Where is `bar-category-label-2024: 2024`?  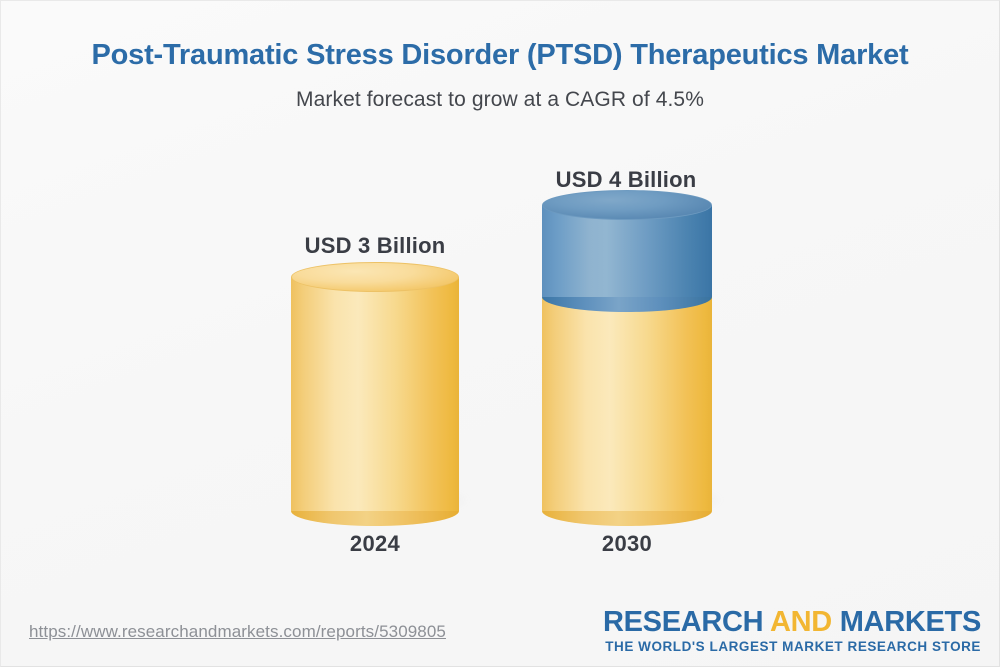
bar-category-label-2024: 2024 is located at coordinates (375, 543).